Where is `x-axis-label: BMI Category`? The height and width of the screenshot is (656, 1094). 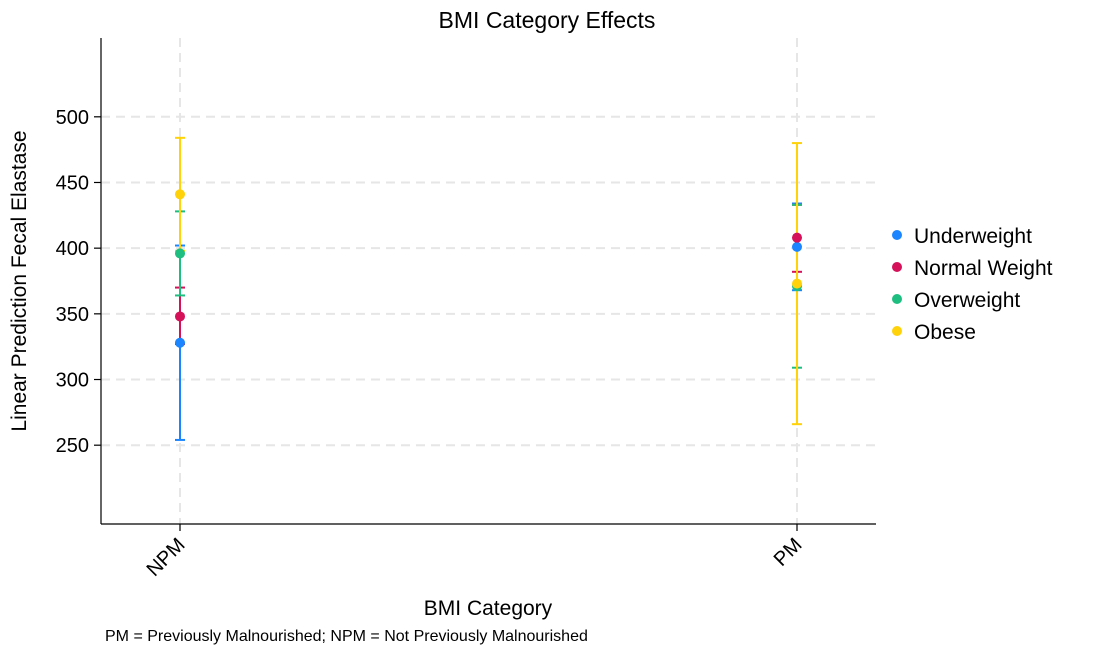
x-axis-label: BMI Category is located at coordinates (488, 608).